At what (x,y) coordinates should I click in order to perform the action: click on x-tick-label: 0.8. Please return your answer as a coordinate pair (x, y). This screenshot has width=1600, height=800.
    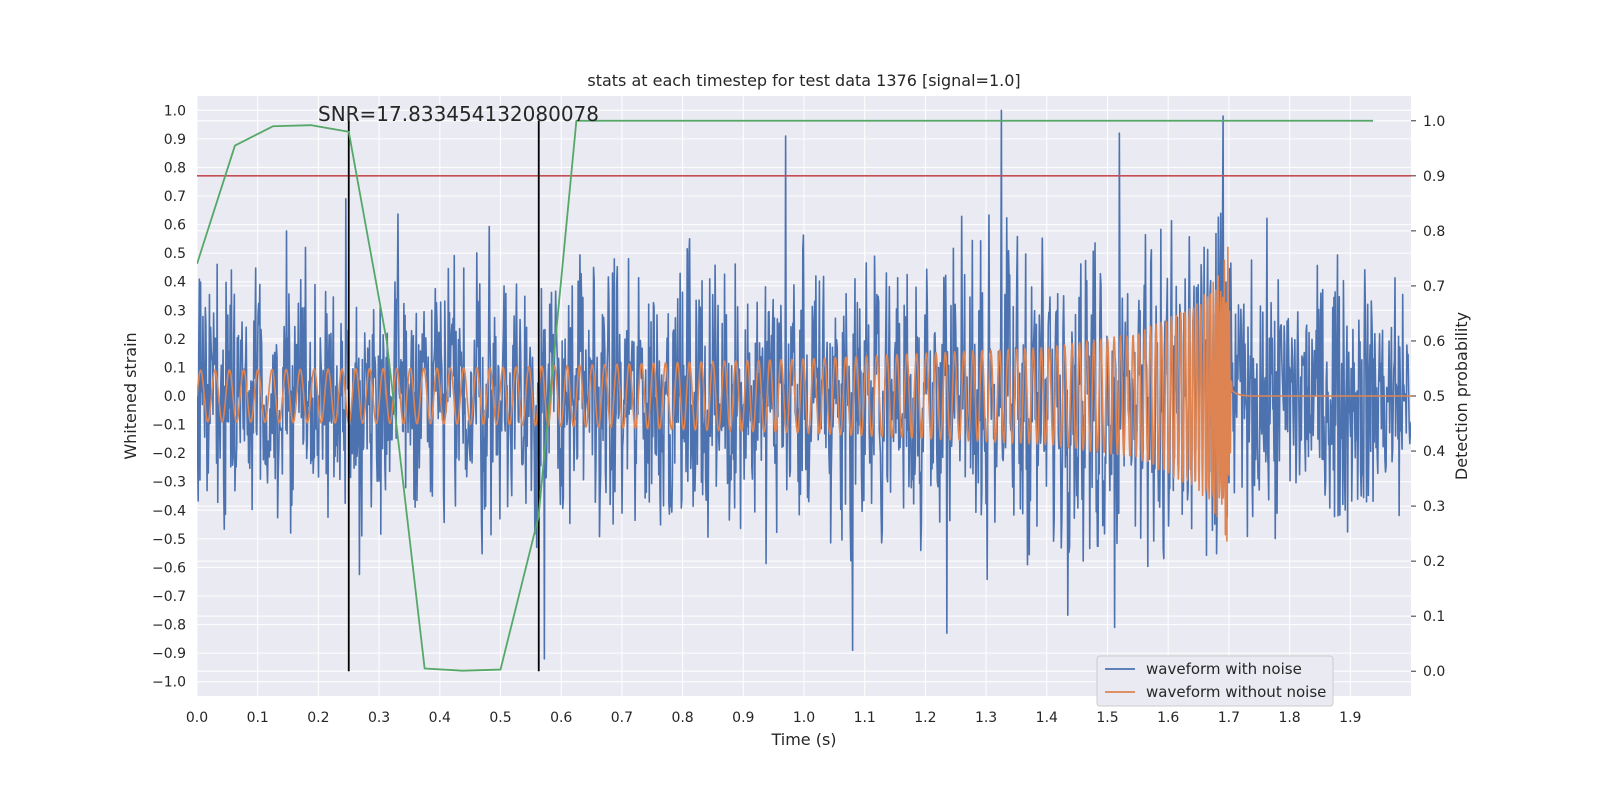
    Looking at the image, I should click on (682, 718).